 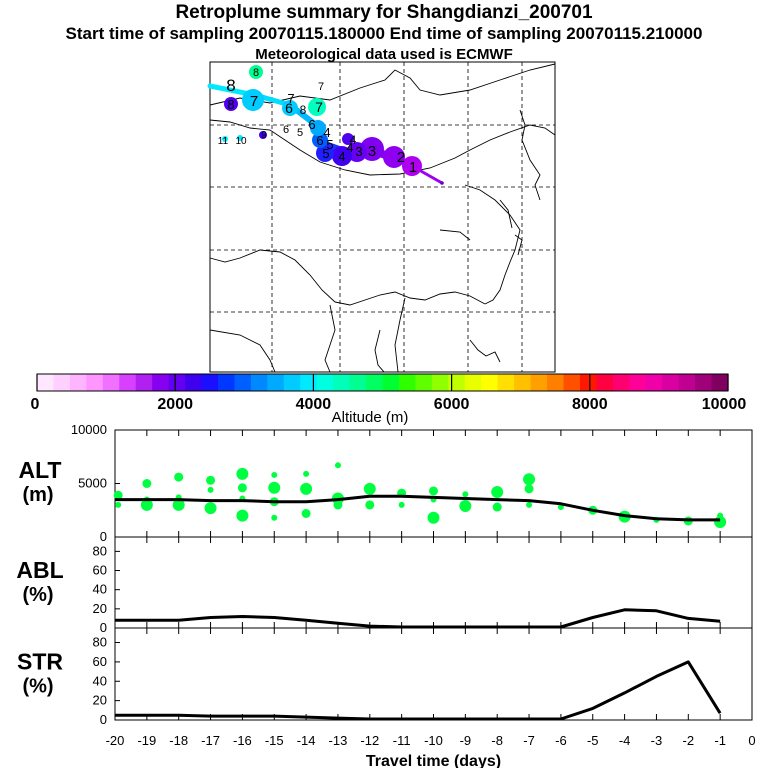 What do you see at coordinates (369, 740) in the screenshot?
I see `x-tick-label: -12` at bounding box center [369, 740].